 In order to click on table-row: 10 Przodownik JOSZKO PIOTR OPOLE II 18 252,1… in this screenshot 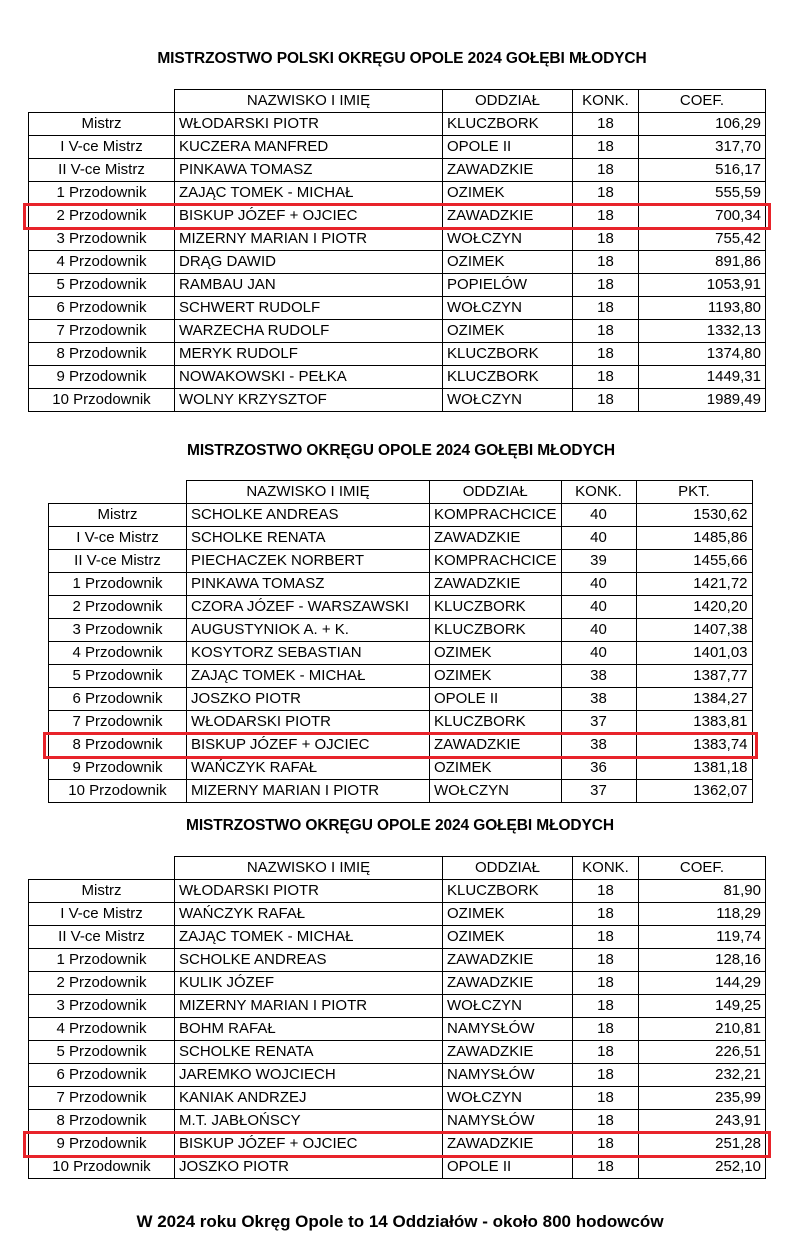, I will do `click(397, 1167)`.